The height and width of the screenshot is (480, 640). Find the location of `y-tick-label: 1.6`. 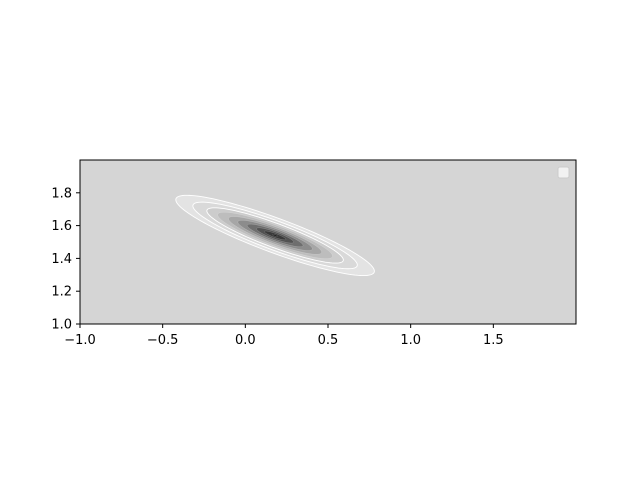

y-tick-label: 1.6 is located at coordinates (61, 226).